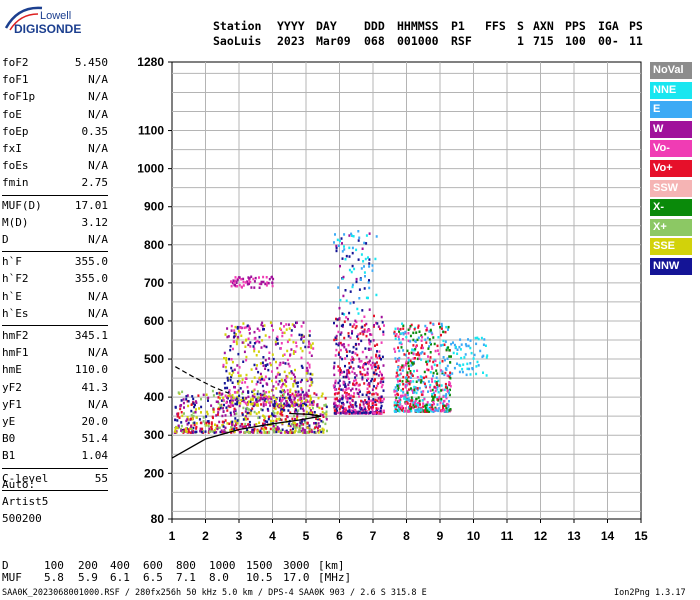 The width and height of the screenshot is (700, 600). Describe the element at coordinates (153, 577) in the screenshot. I see `table-cell: 6.5` at that location.